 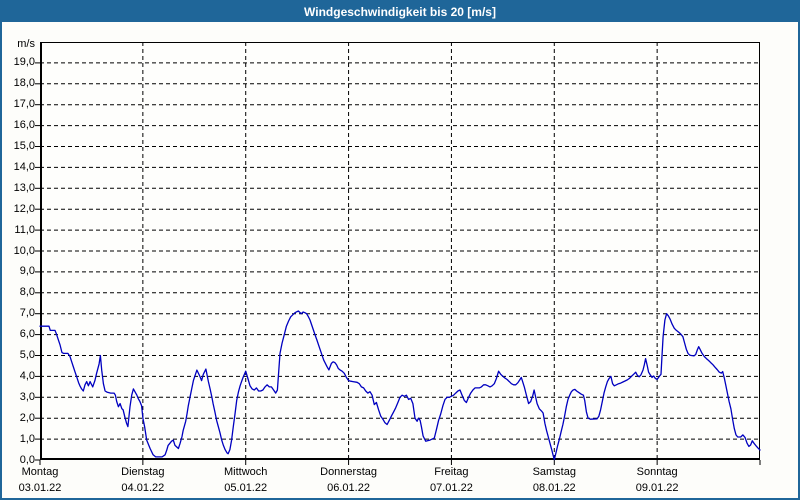 What do you see at coordinates (24, 104) in the screenshot?
I see `y-axis-tick-label: 17,0` at bounding box center [24, 104].